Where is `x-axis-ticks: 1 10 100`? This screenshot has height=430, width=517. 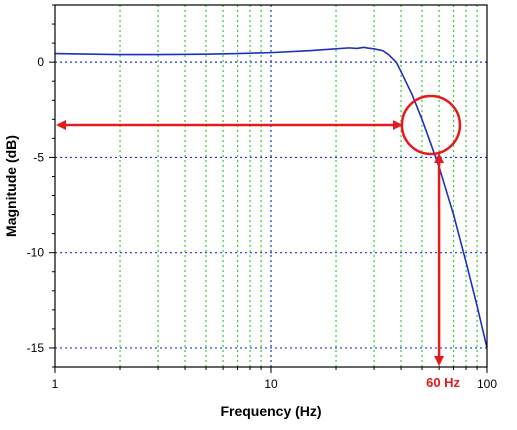 x-axis-ticks: 1 10 100 is located at coordinates (274, 379).